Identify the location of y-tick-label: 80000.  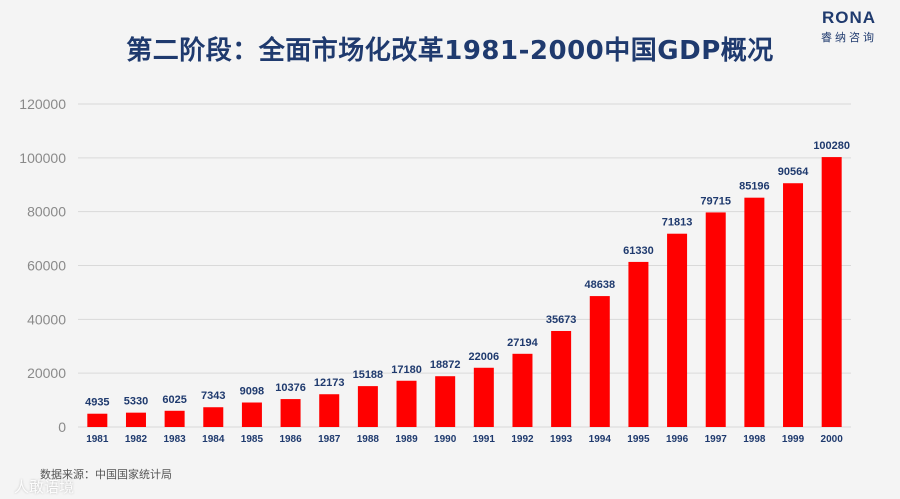
(46, 212).